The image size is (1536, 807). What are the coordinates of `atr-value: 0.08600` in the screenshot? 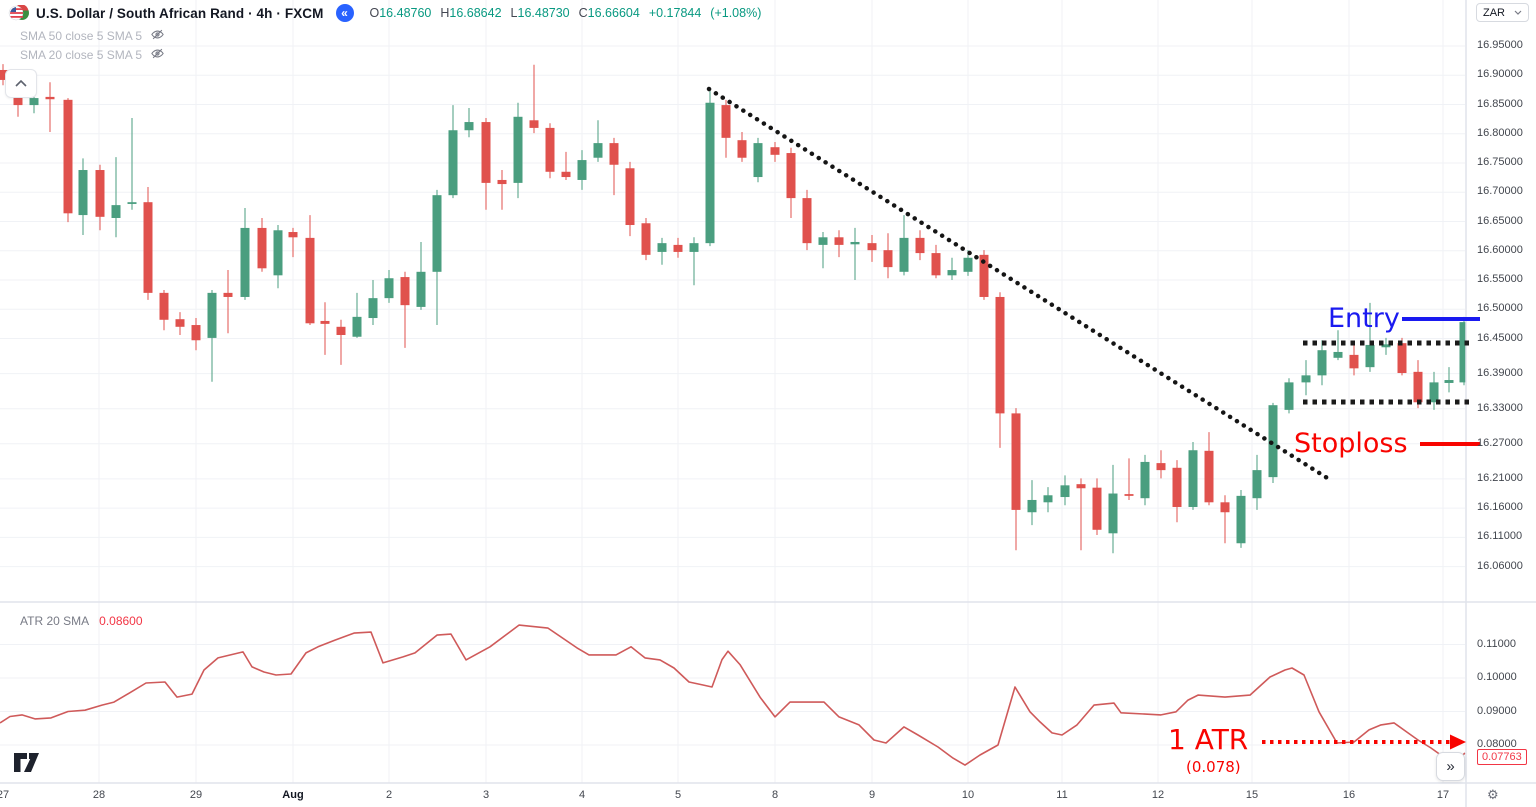 It's located at (121, 621).